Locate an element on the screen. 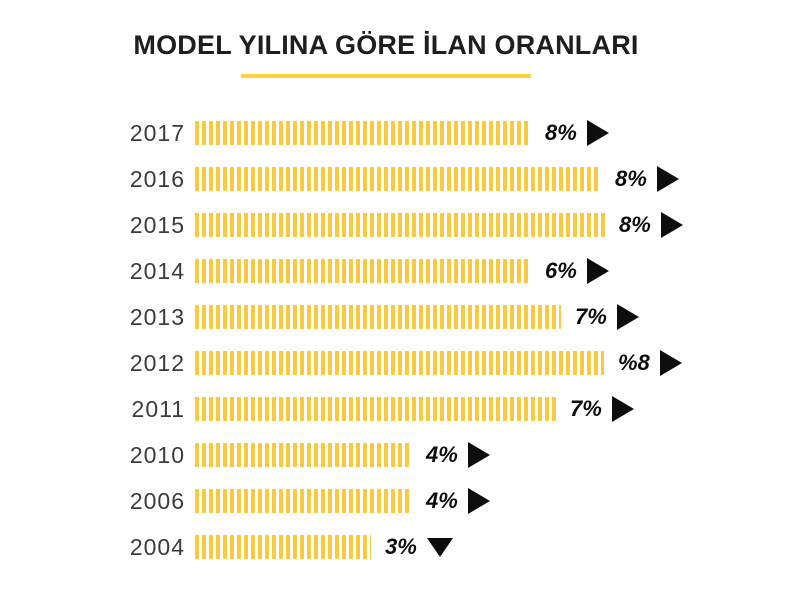  year-label: 2004 is located at coordinates (157, 546).